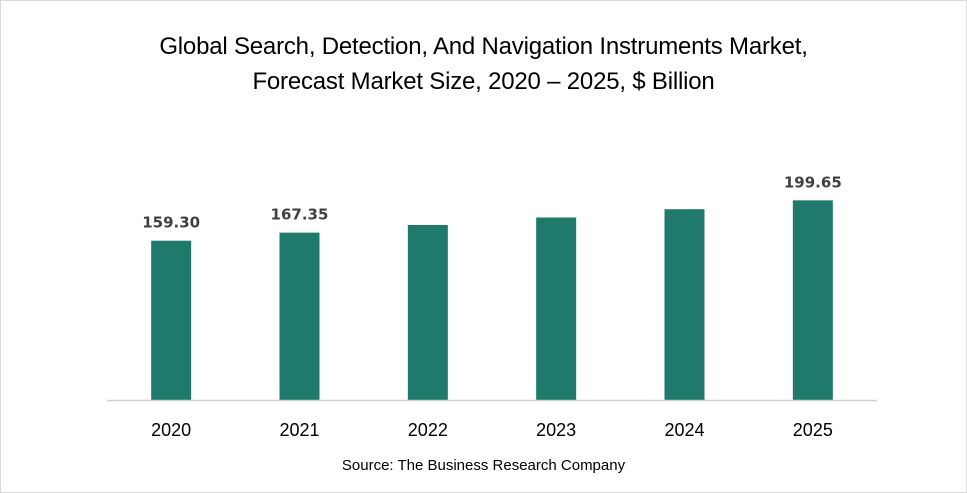  I want to click on data-label-2021: 167.35, so click(300, 215).